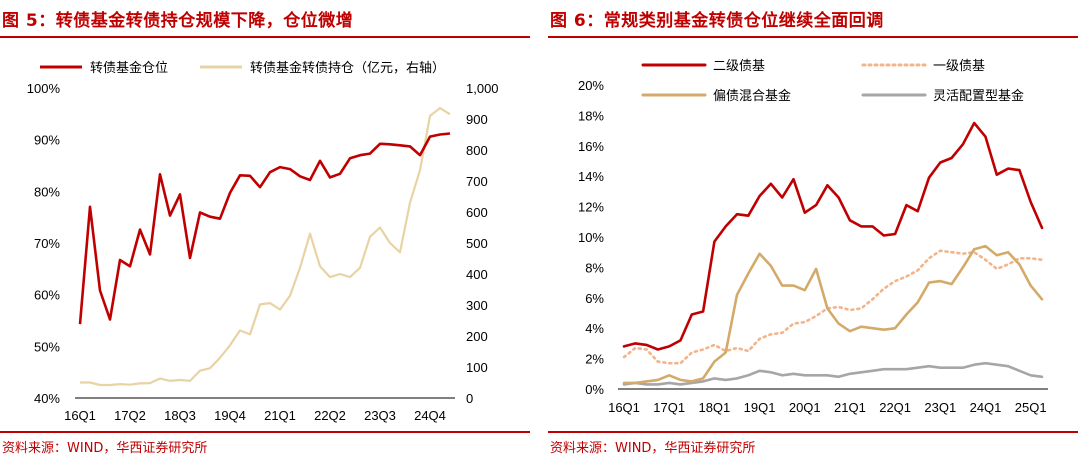 Image resolution: width=1080 pixels, height=459 pixels. I want to click on x-tick-label: 17Q1, so click(669, 407).